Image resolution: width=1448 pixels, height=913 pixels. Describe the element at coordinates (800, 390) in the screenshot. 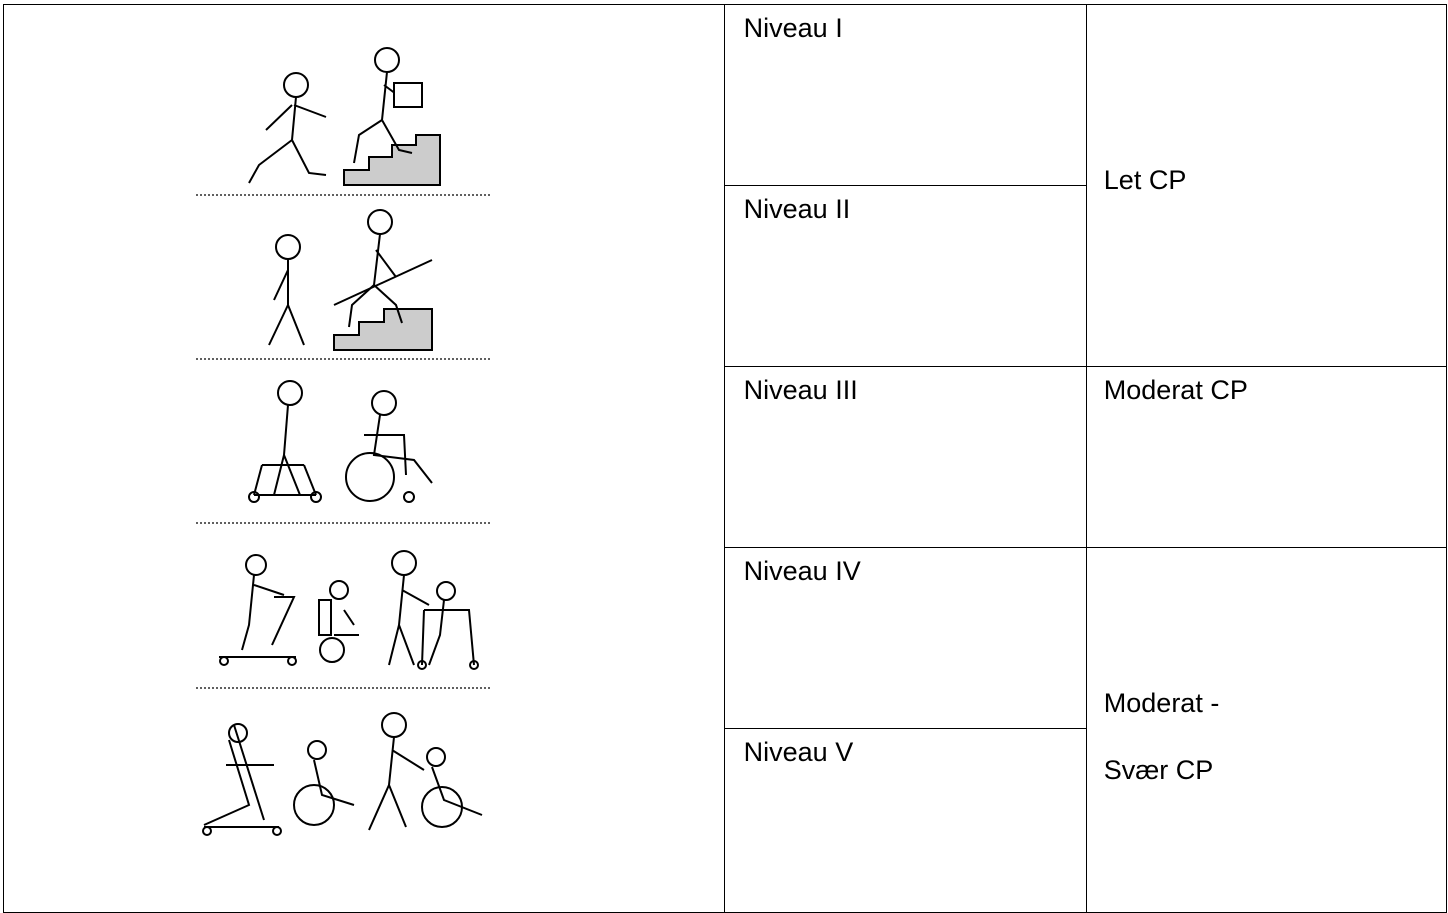

I see `level-label: Niveau III` at that location.